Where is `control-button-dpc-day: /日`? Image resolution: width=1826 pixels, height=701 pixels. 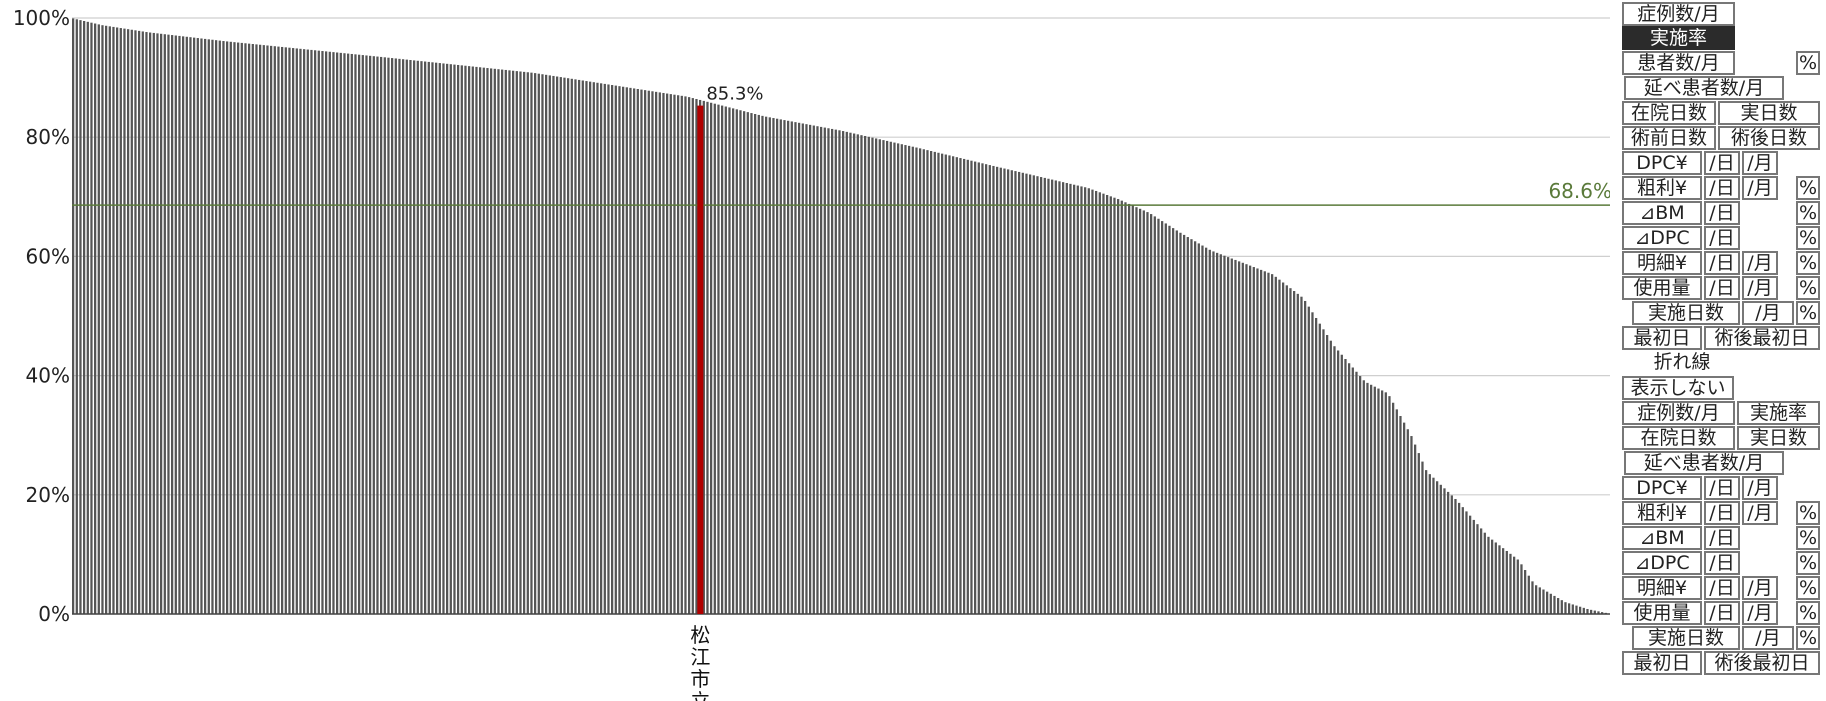
control-button-dpc-day: /日 is located at coordinates (1722, 163).